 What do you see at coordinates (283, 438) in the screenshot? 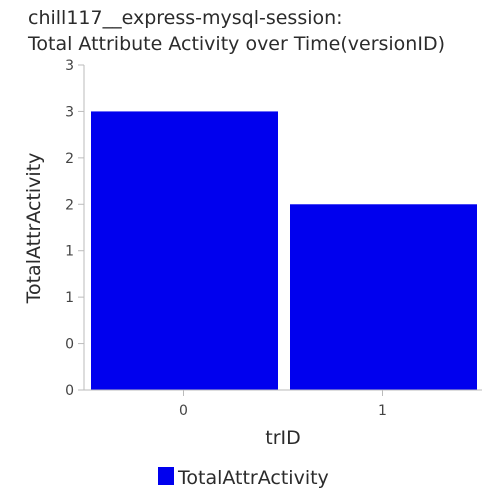
I see `x-axis-label: trID` at bounding box center [283, 438].